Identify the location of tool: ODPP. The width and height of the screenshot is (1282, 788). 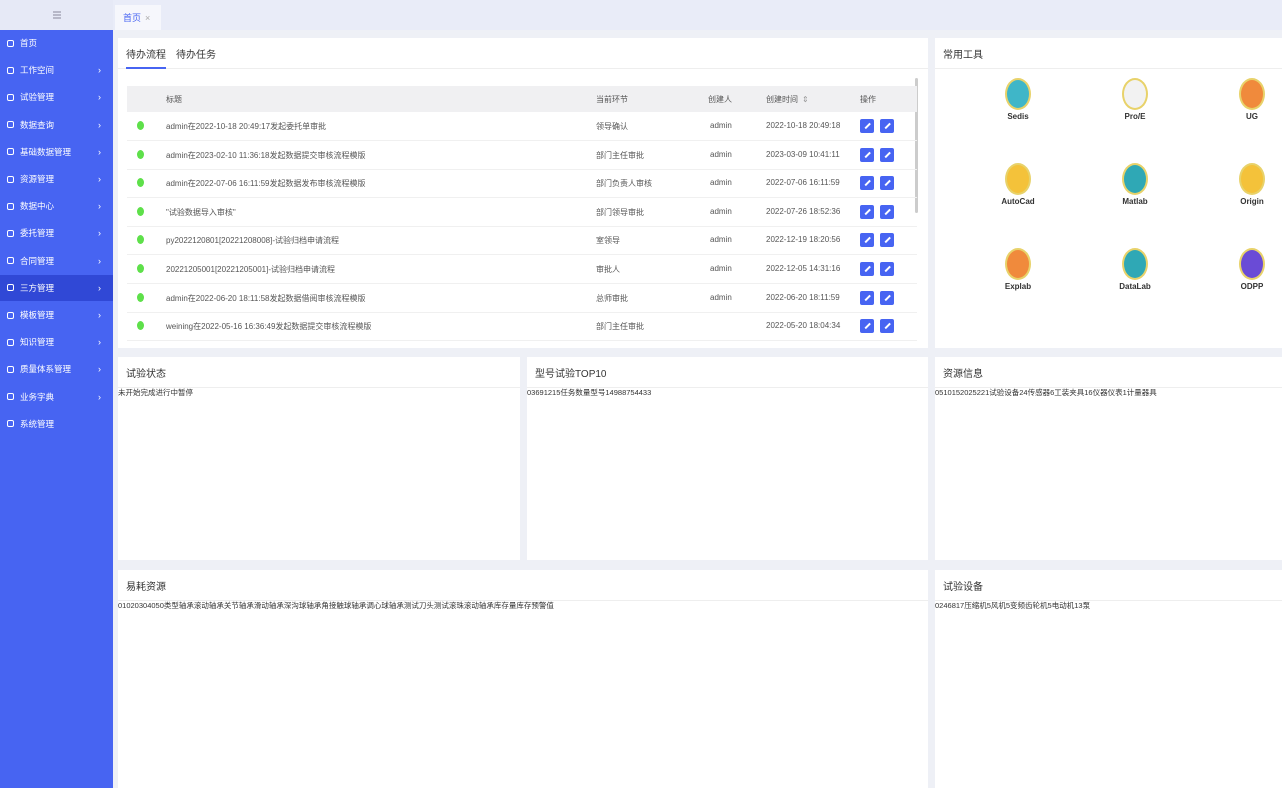
(1247, 269).